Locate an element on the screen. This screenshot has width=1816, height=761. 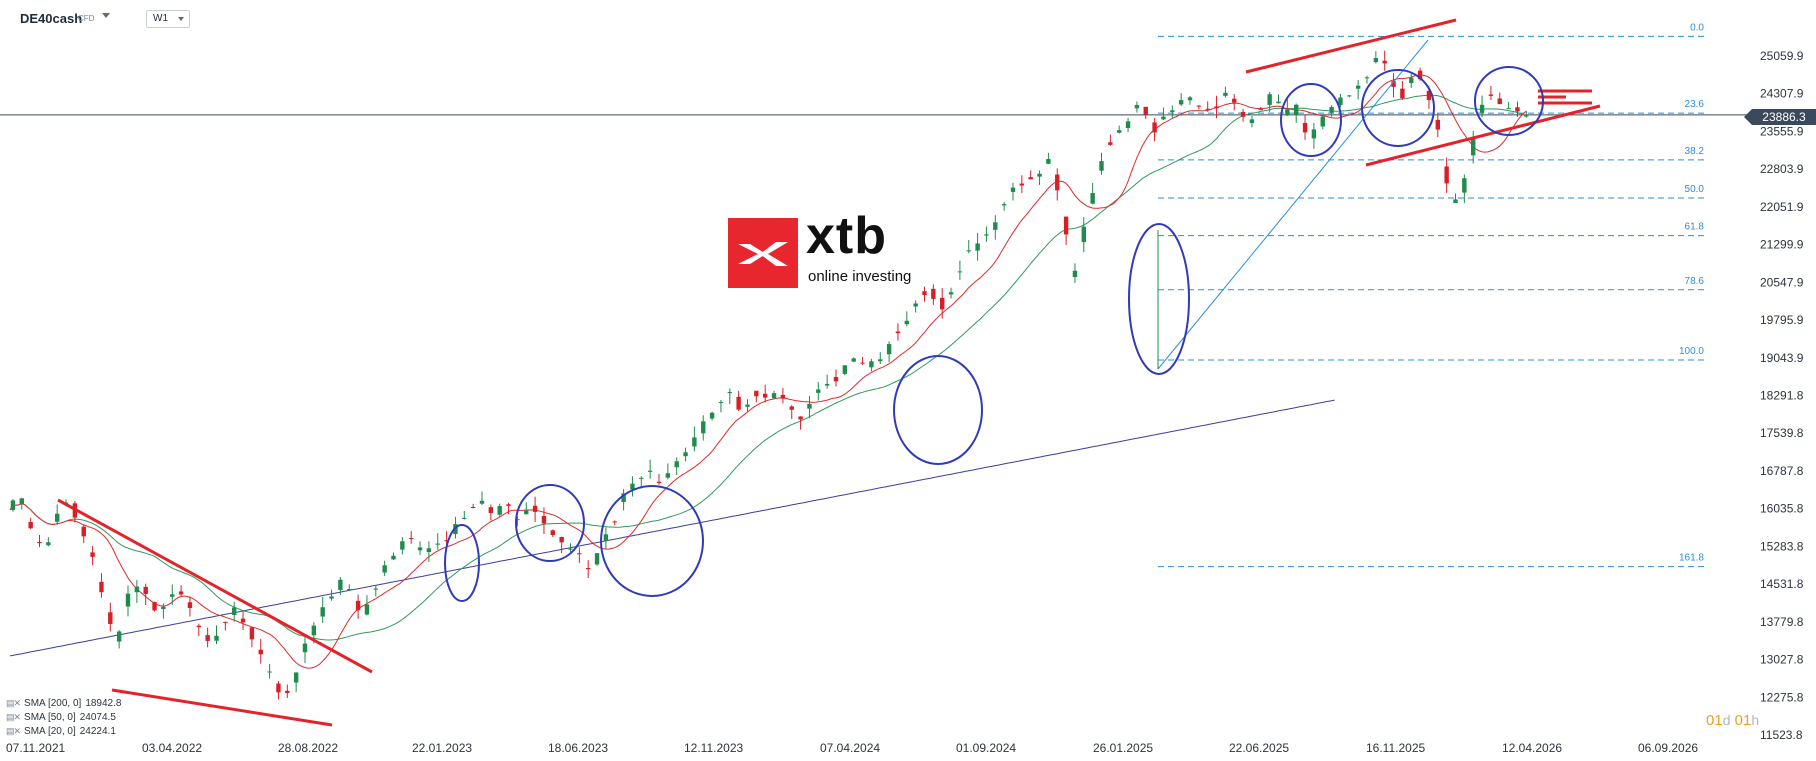
x-tick-label: 28.08.2022 is located at coordinates (308, 748).